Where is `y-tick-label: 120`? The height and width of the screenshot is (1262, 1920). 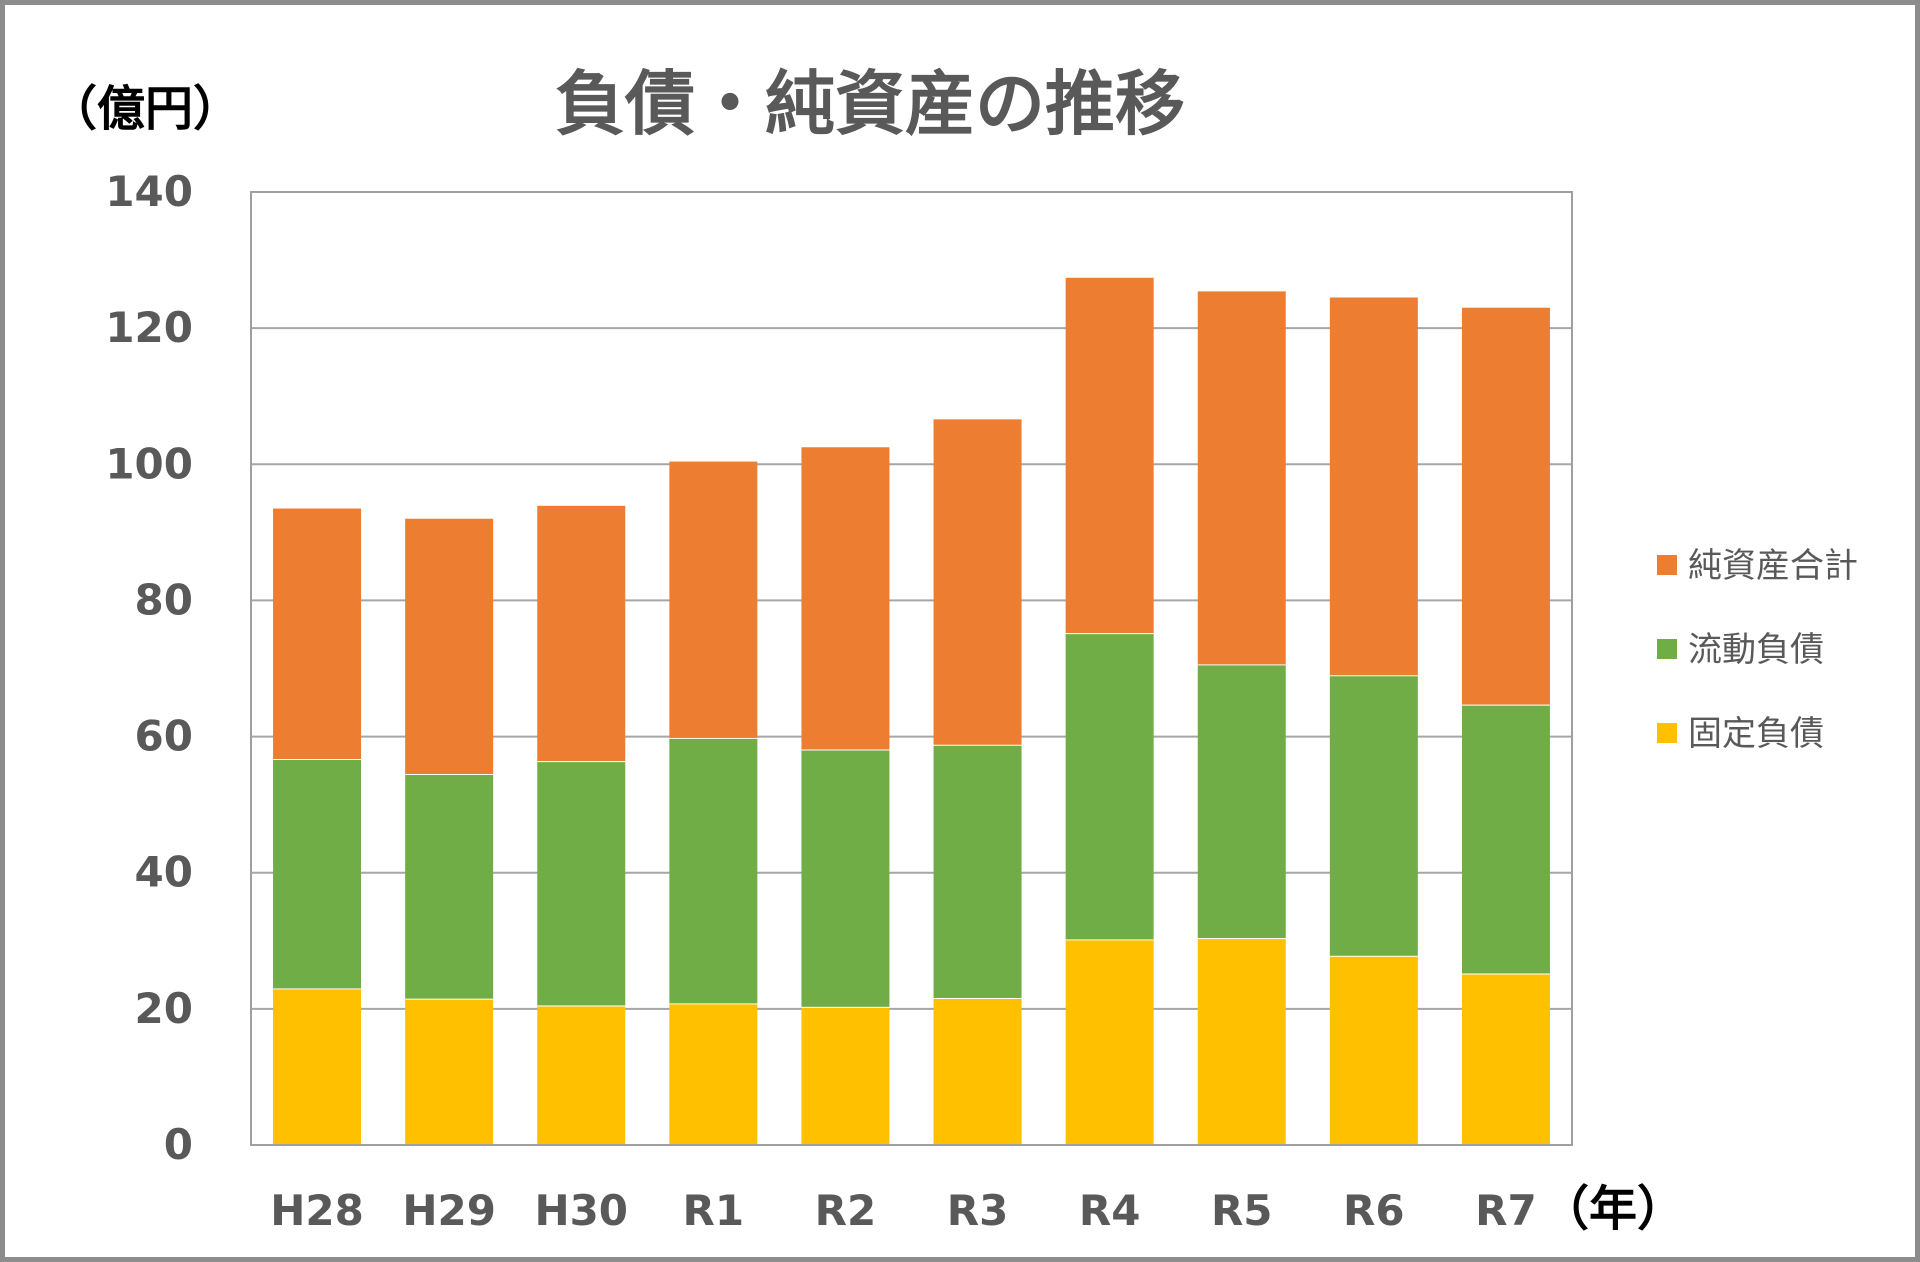 y-tick-label: 120 is located at coordinates (149, 327).